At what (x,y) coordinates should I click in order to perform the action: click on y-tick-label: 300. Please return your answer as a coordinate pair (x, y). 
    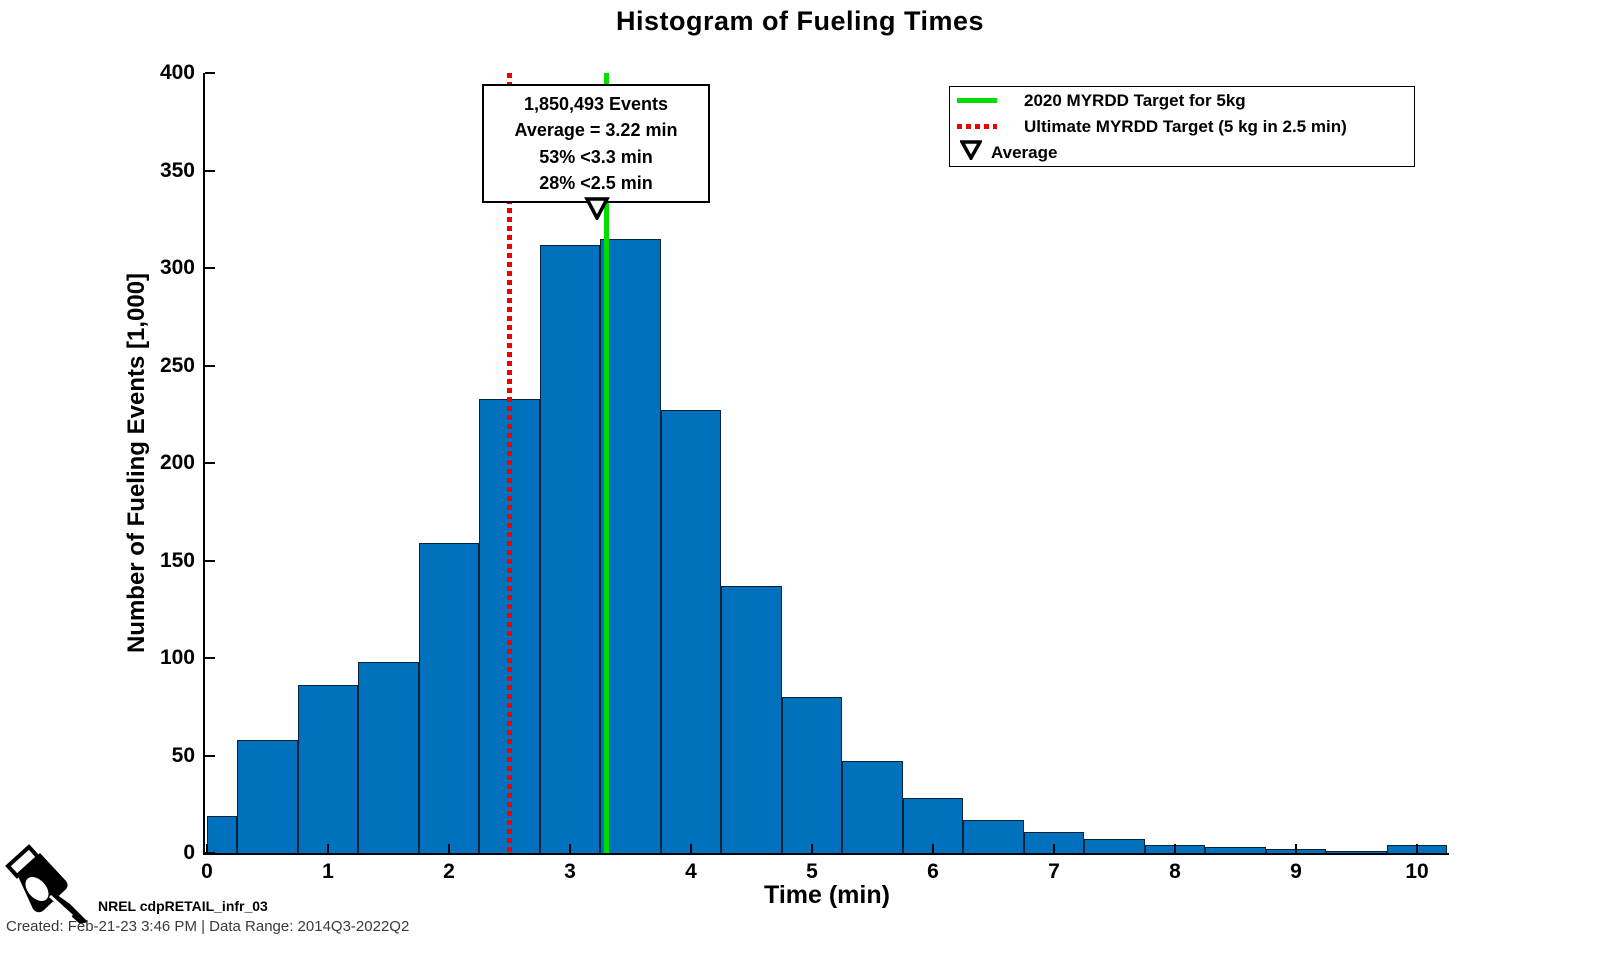
    Looking at the image, I should click on (177, 267).